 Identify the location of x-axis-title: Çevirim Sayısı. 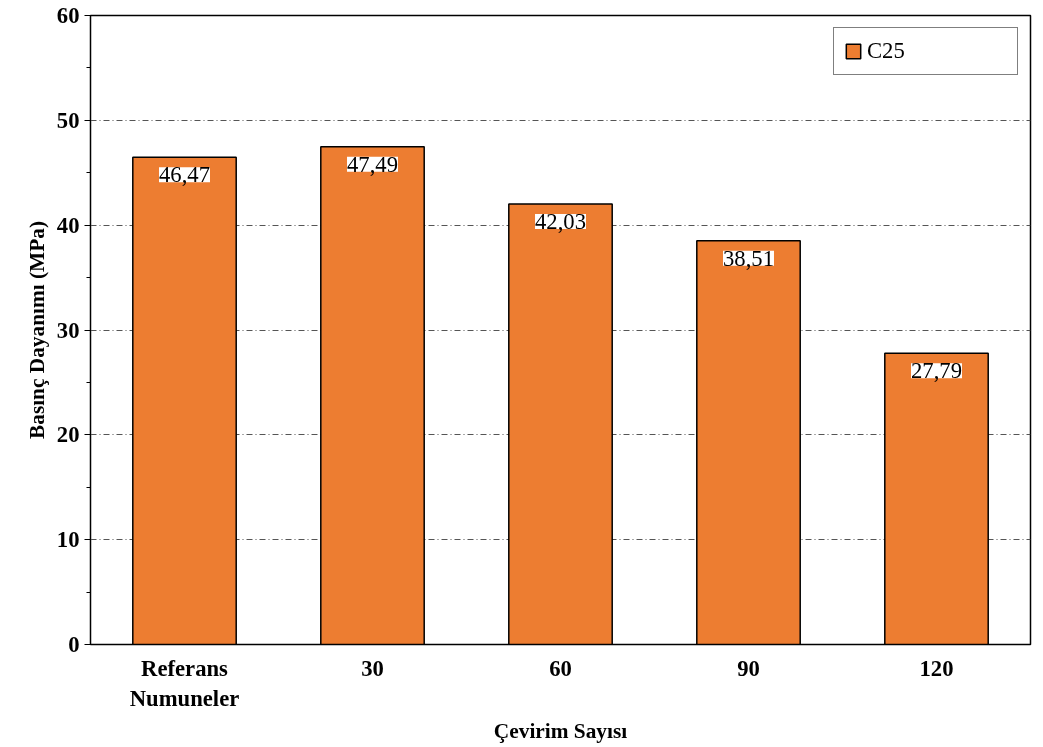
(560, 730).